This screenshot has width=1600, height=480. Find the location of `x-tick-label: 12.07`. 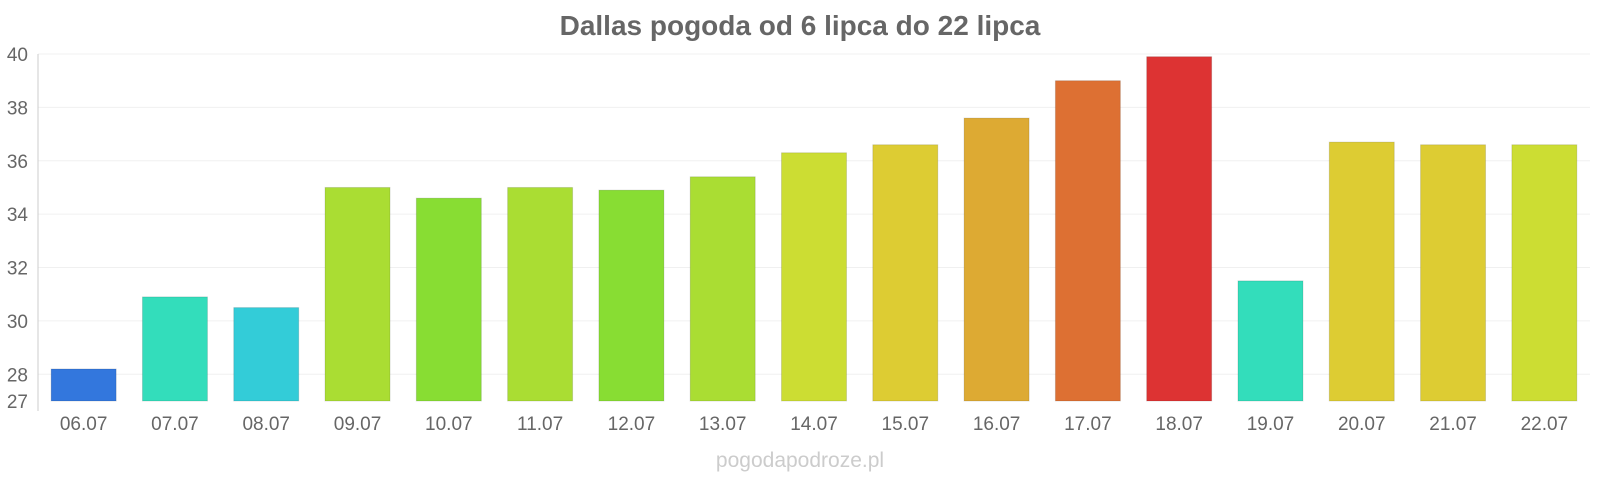

x-tick-label: 12.07 is located at coordinates (632, 424).